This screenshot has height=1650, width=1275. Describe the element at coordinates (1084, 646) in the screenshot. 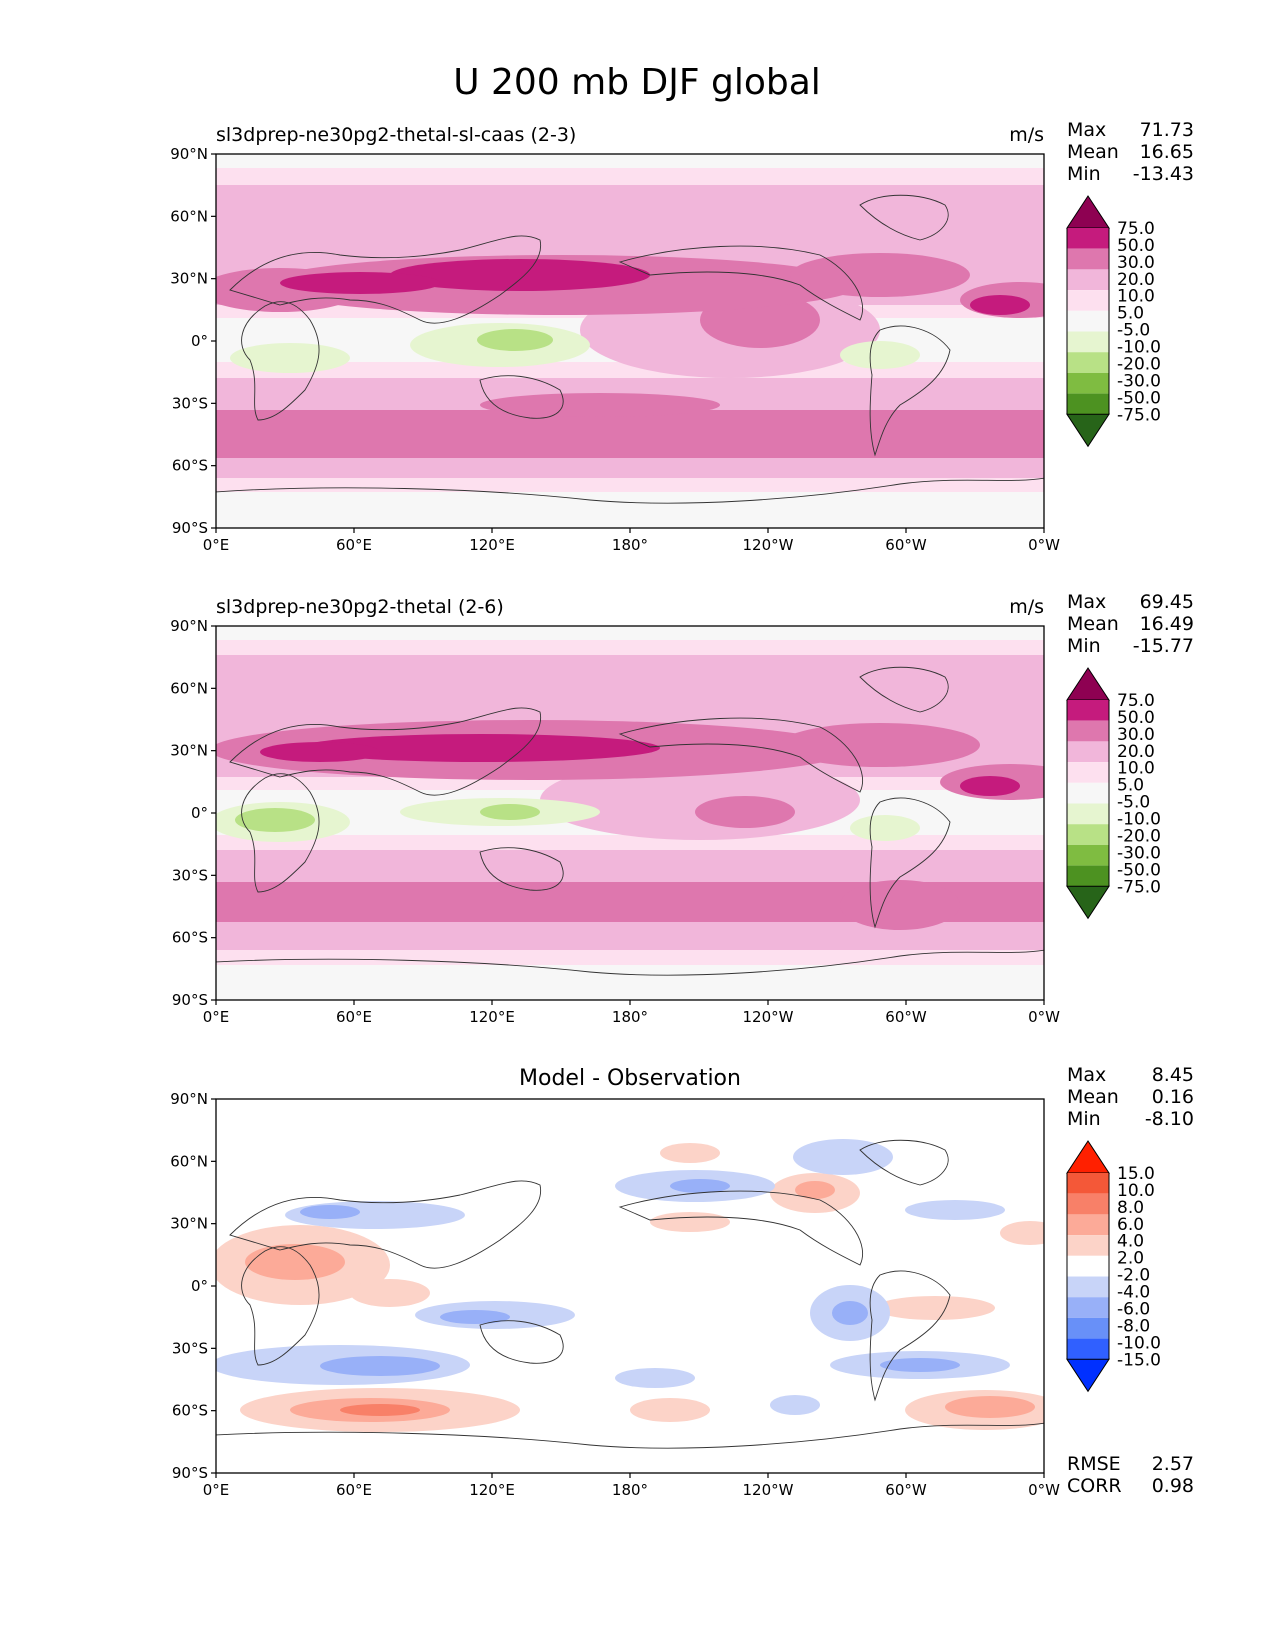

I see `panel-2-min-label: Min` at that location.